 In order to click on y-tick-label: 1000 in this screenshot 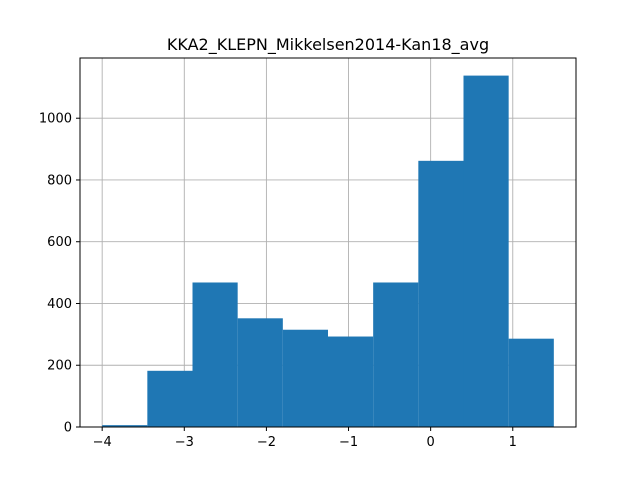, I will do `click(55, 119)`.